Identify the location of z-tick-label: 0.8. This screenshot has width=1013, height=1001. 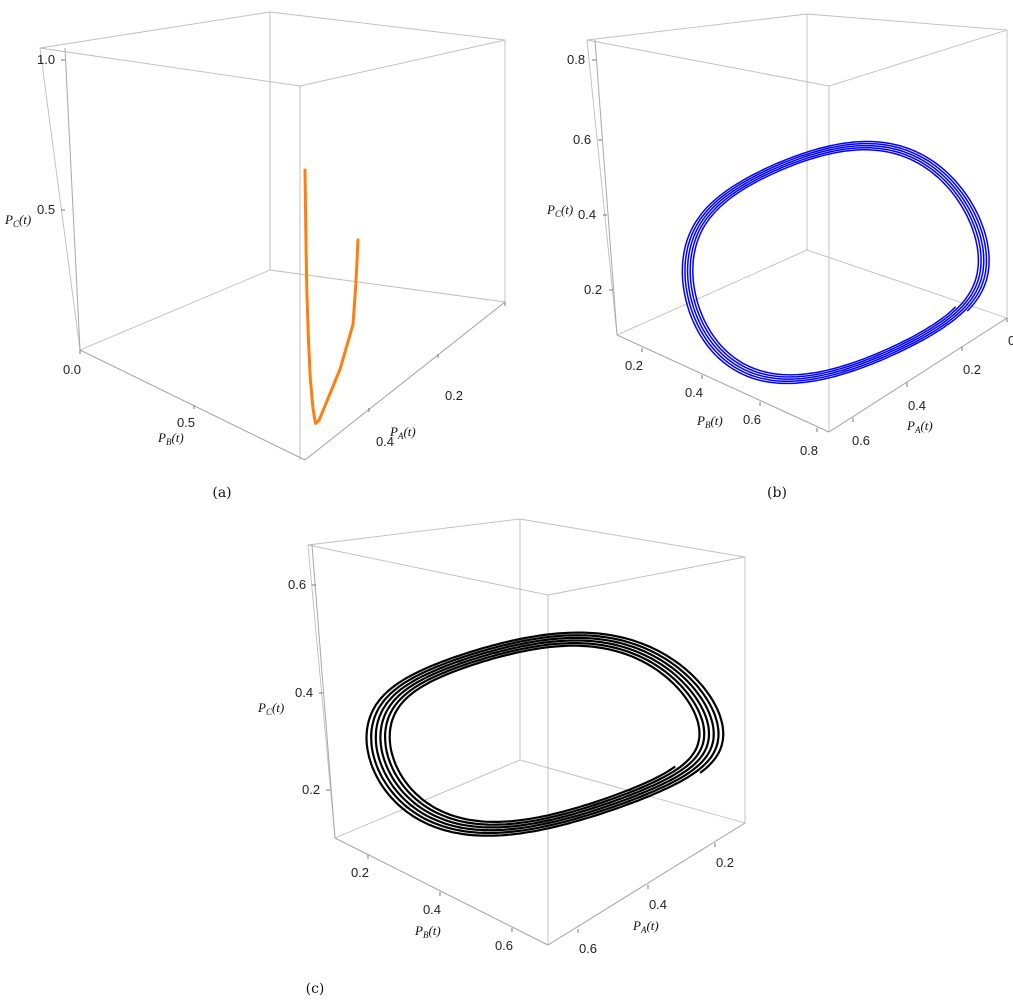
(576, 59).